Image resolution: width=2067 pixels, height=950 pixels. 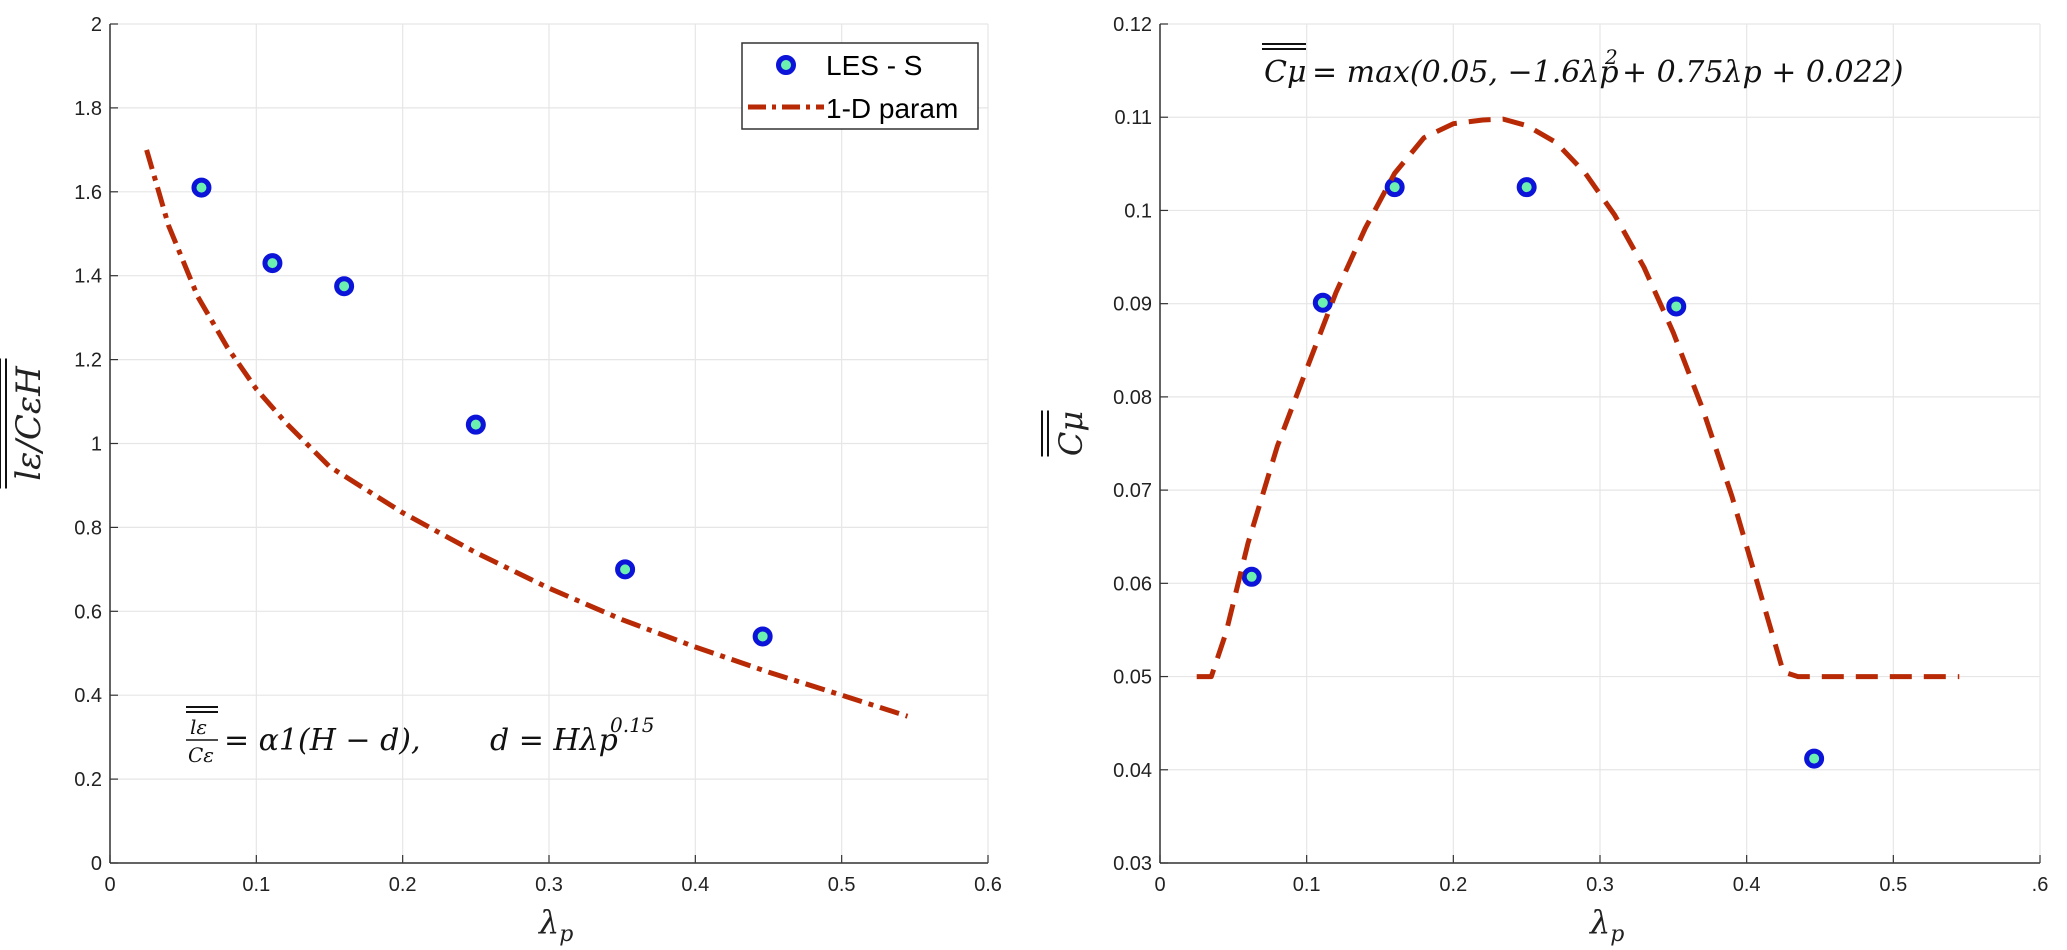 What do you see at coordinates (1453, 885) in the screenshot?
I see `right-x-tick-label: 0.2` at bounding box center [1453, 885].